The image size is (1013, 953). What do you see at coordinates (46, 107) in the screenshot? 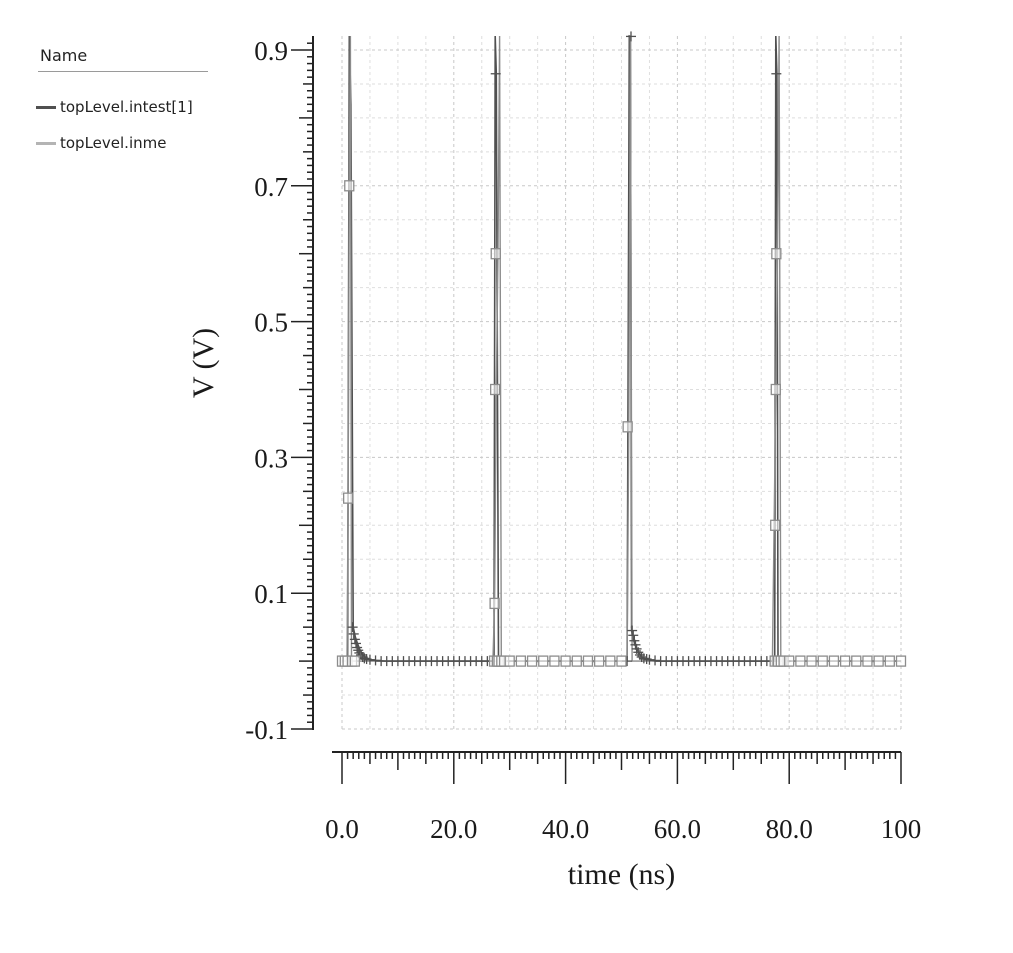
I see `legend-swatch-intest` at bounding box center [46, 107].